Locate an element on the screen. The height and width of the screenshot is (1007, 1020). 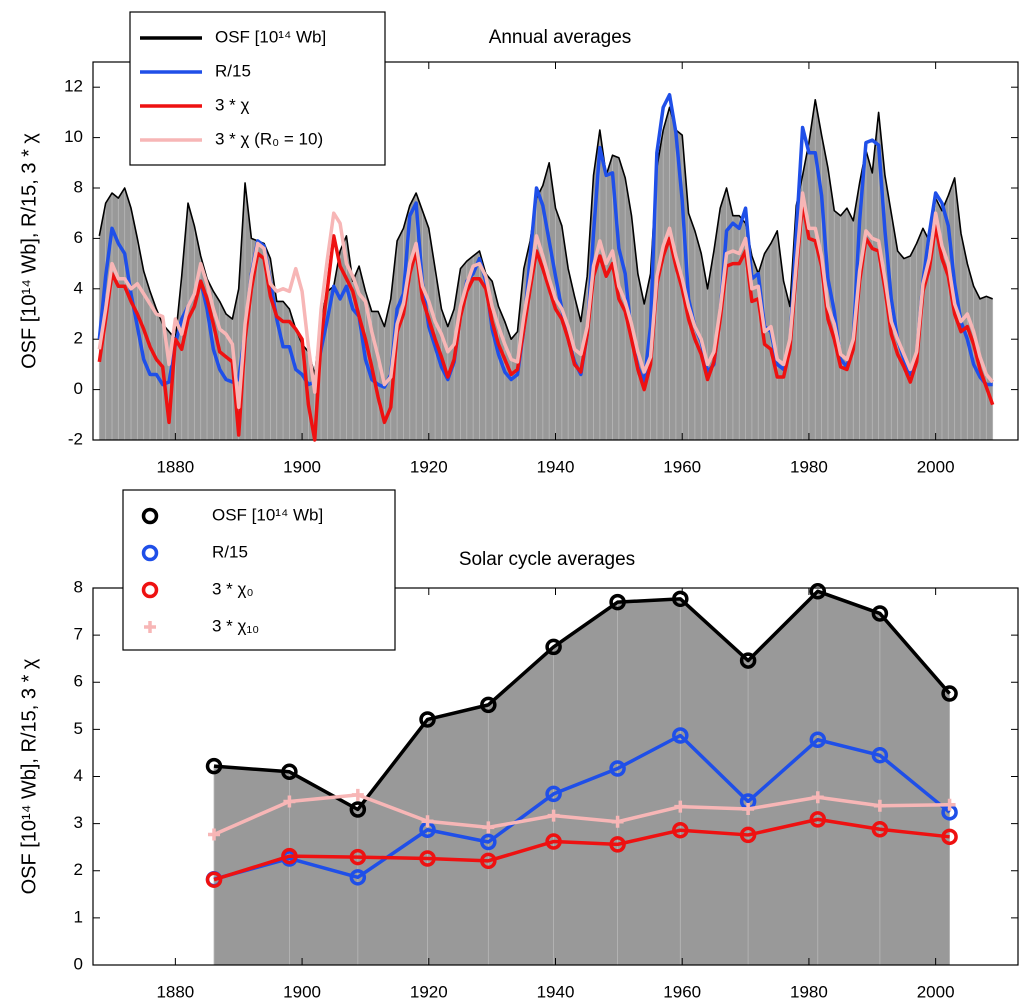
y-tick-label: 1 is located at coordinates (78, 916).